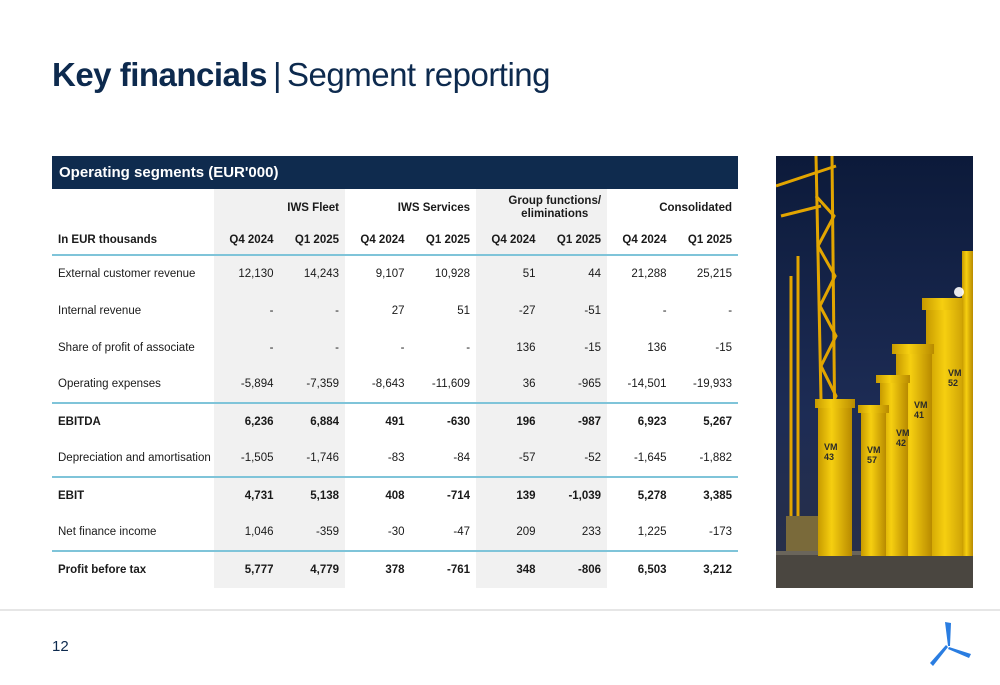  Describe the element at coordinates (280, 207) in the screenshot. I see `group-iws-fleet: IWS Fleet` at that location.